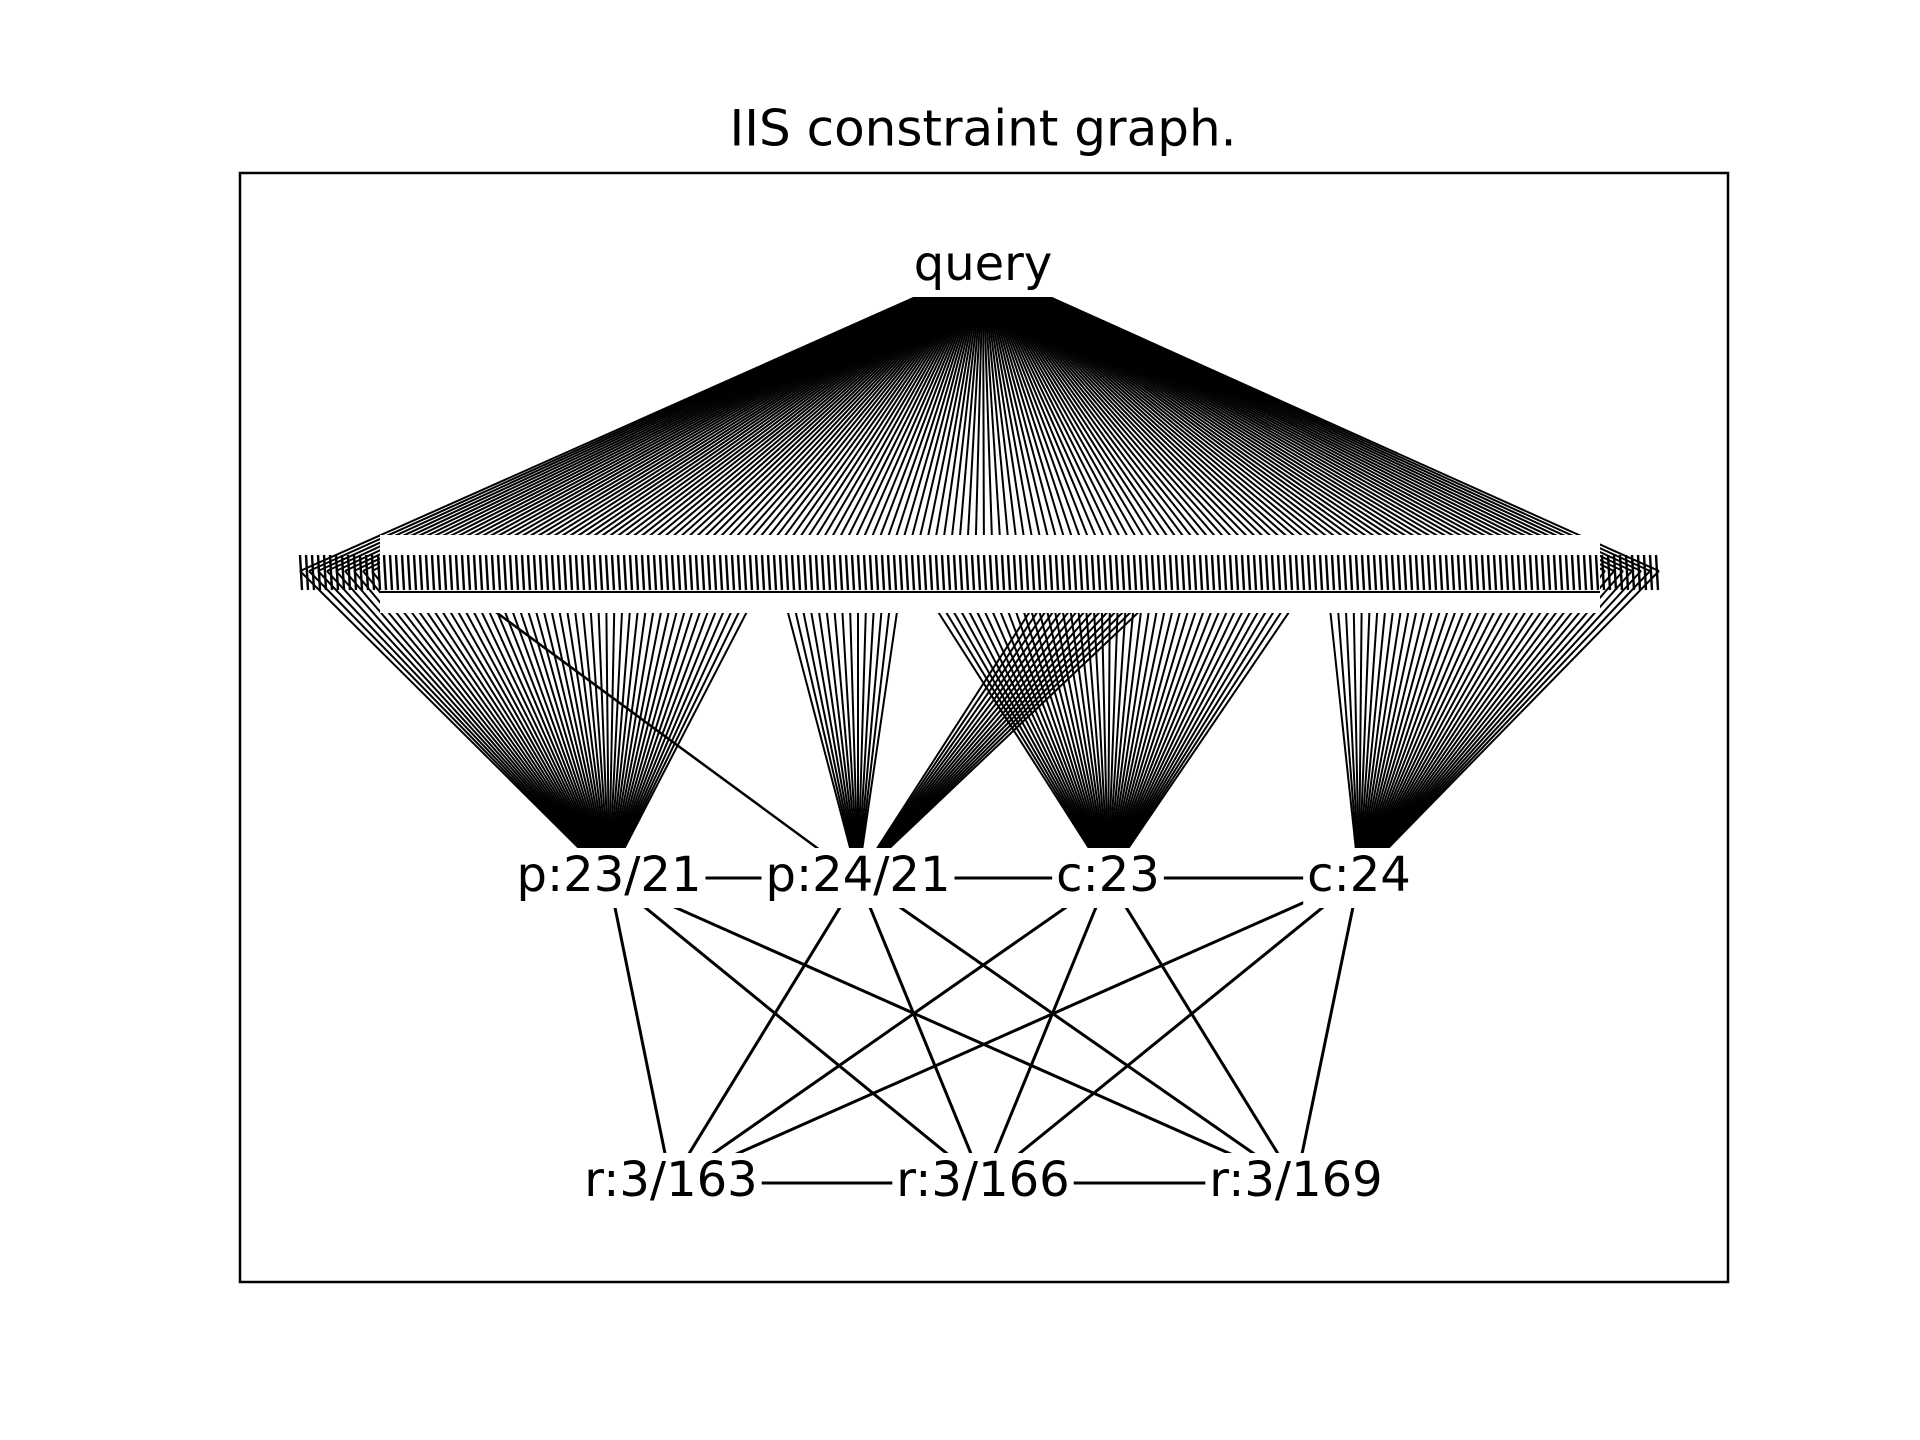 This screenshot has width=1920, height=1440. What do you see at coordinates (983, 264) in the screenshot?
I see `node-label: query` at bounding box center [983, 264].